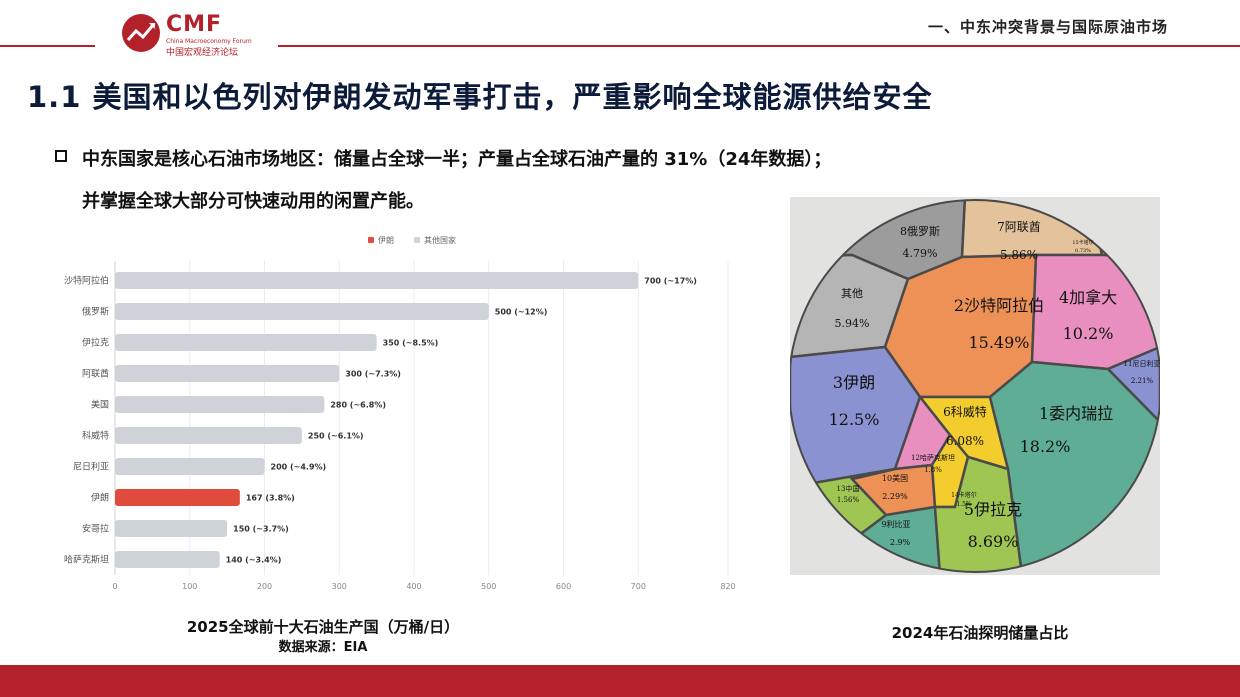 The image size is (1240, 697). I want to click on reserve-region-pct: 1.5%, so click(964, 504).